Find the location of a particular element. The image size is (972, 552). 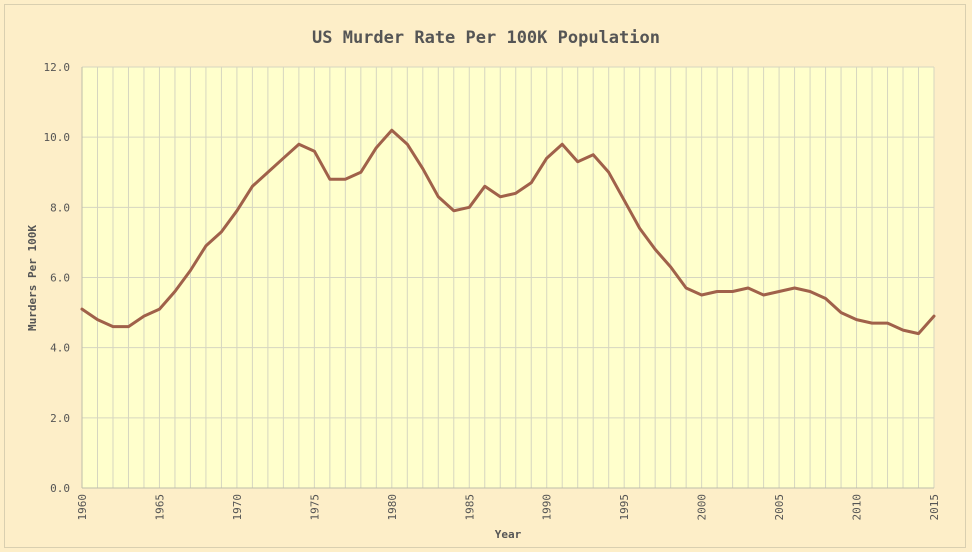

y-tick-label: 0.0 is located at coordinates (60, 488).